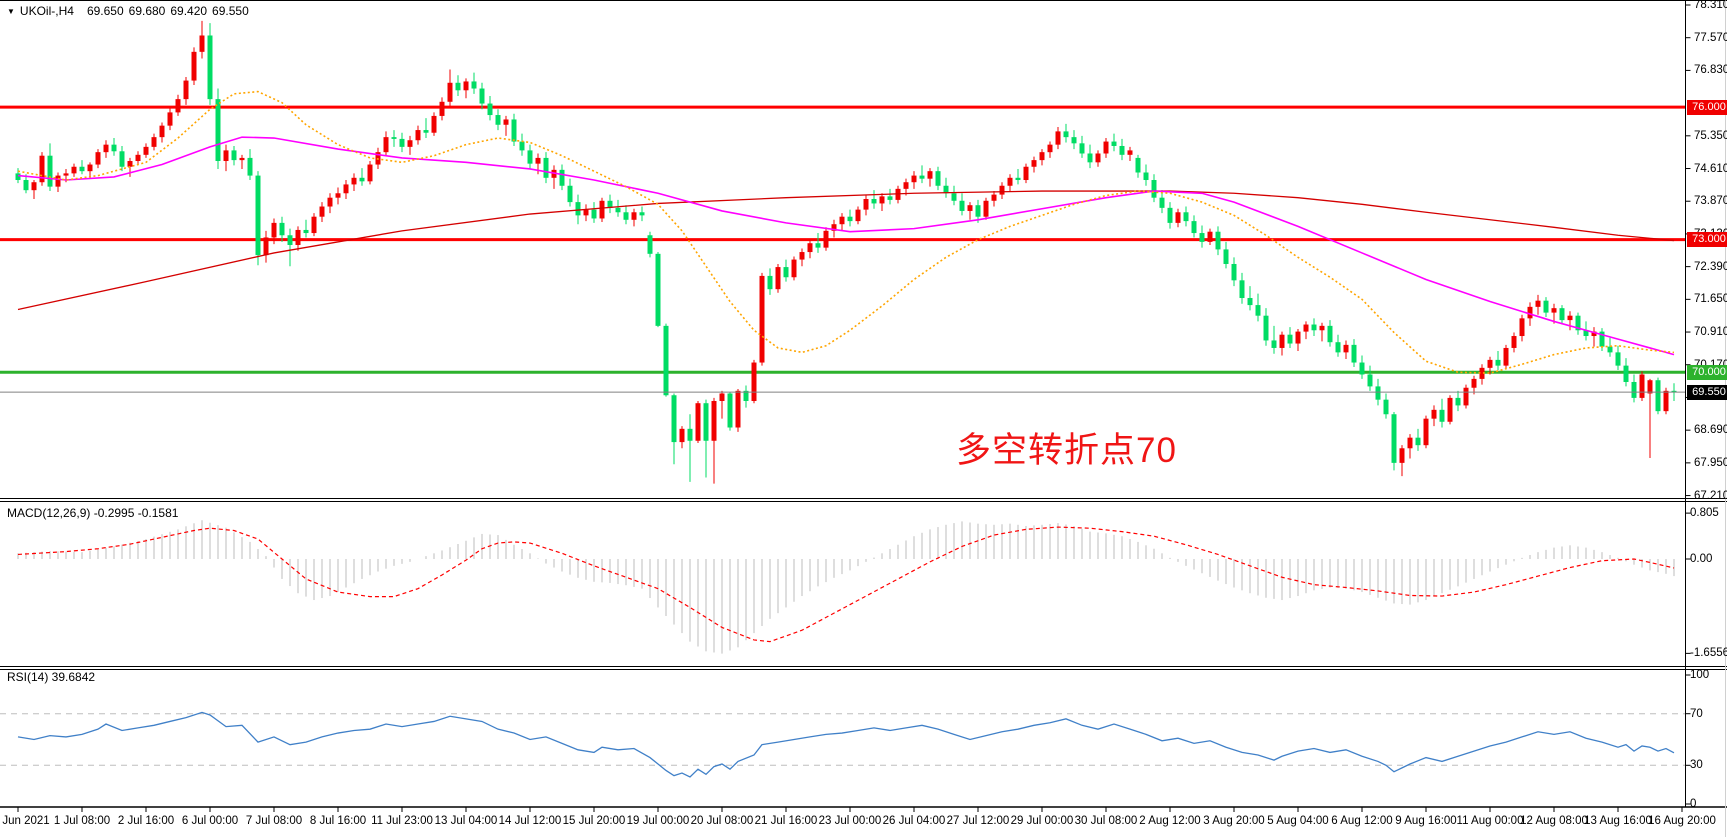  What do you see at coordinates (530, 821) in the screenshot?
I see `time-axis-label: 14 Jul 12:00` at bounding box center [530, 821].